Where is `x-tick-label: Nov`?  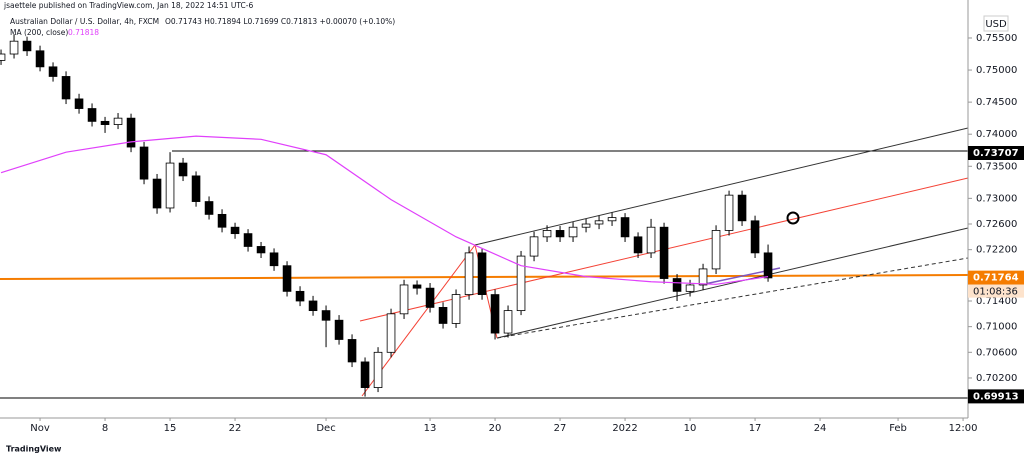
x-tick-label: Nov is located at coordinates (40, 428).